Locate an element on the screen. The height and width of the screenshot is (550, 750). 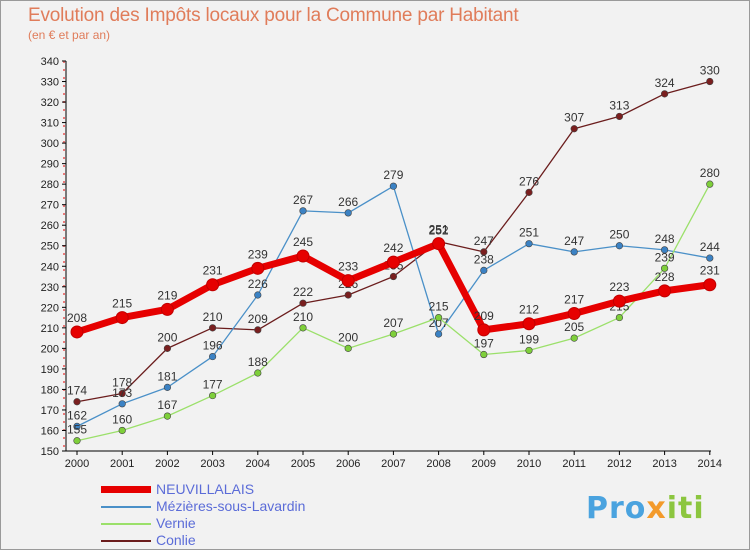
data-label-neuvillalais: 231 is located at coordinates (710, 271).